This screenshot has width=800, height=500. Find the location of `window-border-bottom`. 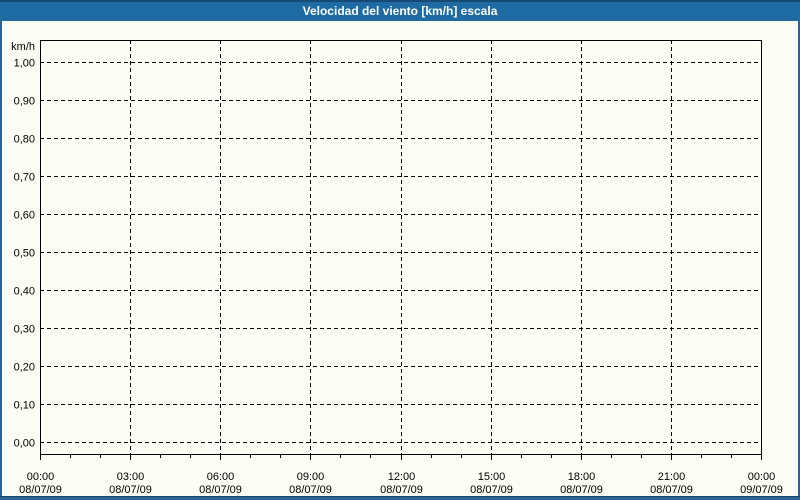

window-border-bottom is located at coordinates (400, 498).